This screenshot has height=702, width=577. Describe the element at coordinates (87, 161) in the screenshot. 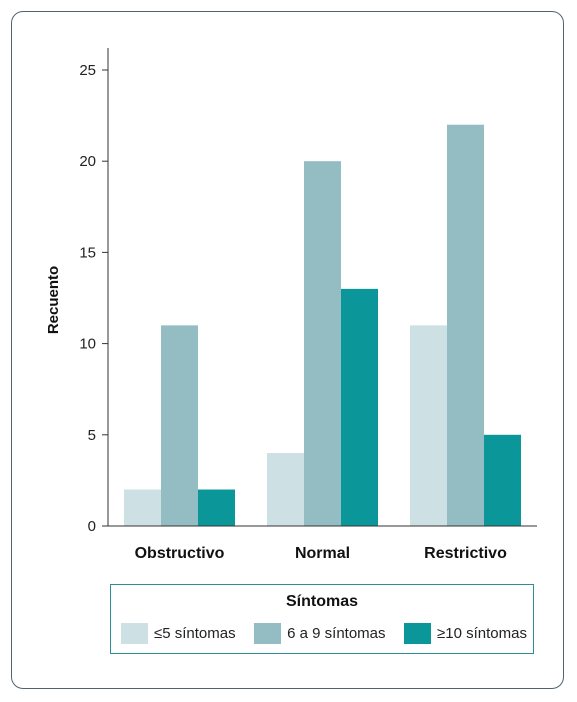

I see `y-tick-label: 20` at that location.